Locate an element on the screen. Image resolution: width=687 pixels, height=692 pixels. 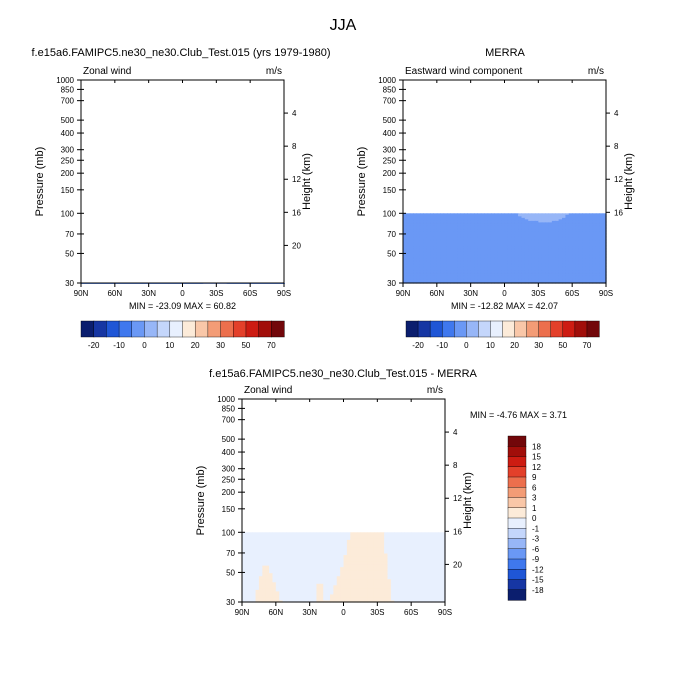
latitude-tick-label: 90N is located at coordinates (81, 293).